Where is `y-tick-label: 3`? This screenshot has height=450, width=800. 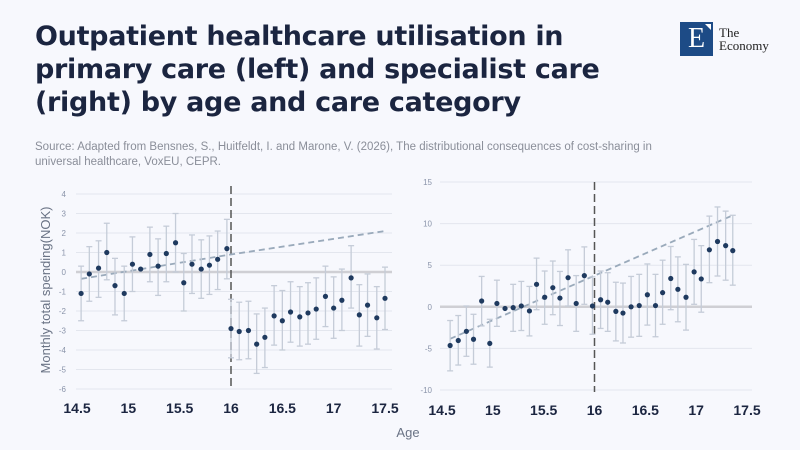 y-tick-label: 3 is located at coordinates (64, 214).